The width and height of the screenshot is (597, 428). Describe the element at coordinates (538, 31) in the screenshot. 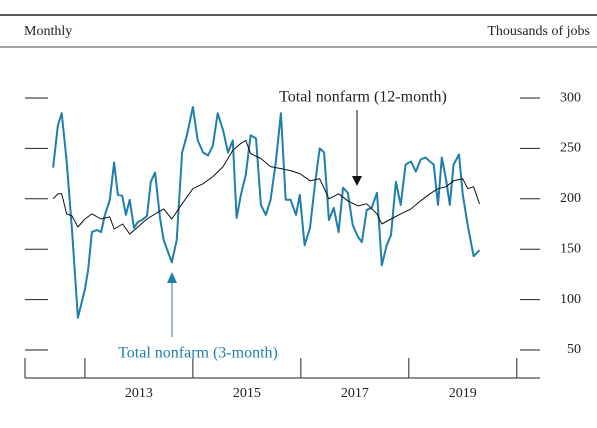

I see `y-axis-label: Thousands of jobs` at that location.